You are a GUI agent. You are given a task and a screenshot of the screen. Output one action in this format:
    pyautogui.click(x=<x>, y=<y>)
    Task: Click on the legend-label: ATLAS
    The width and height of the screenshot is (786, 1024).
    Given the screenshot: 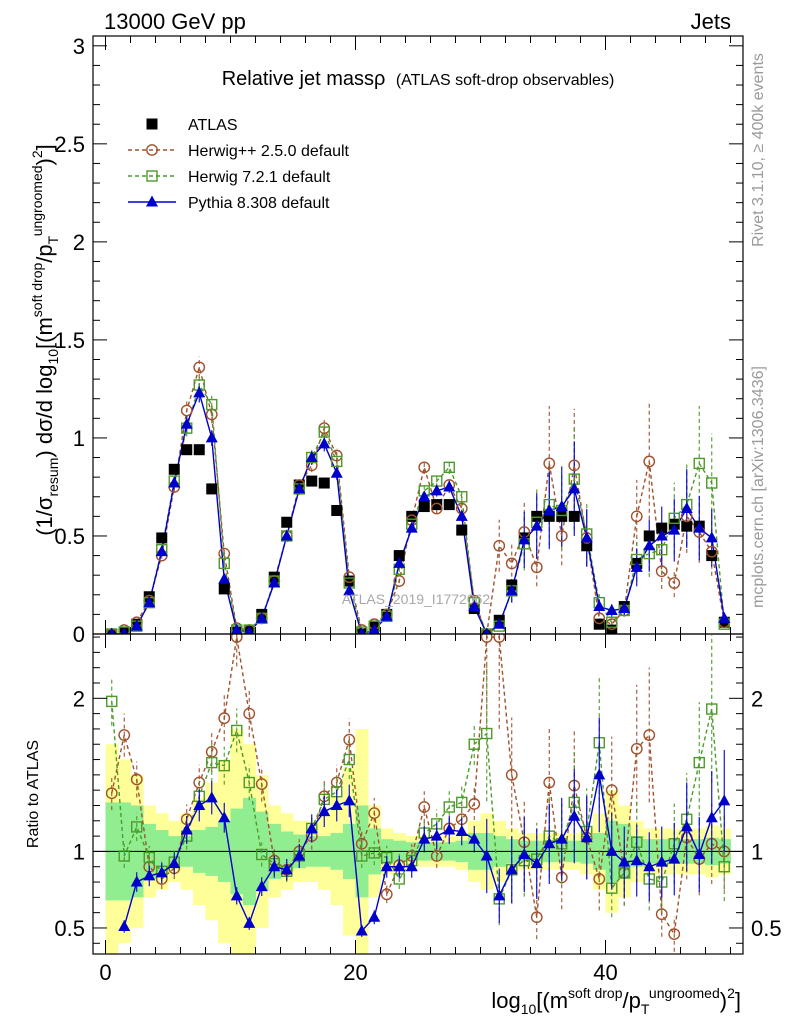 What is the action you would take?
    pyautogui.click(x=213, y=125)
    